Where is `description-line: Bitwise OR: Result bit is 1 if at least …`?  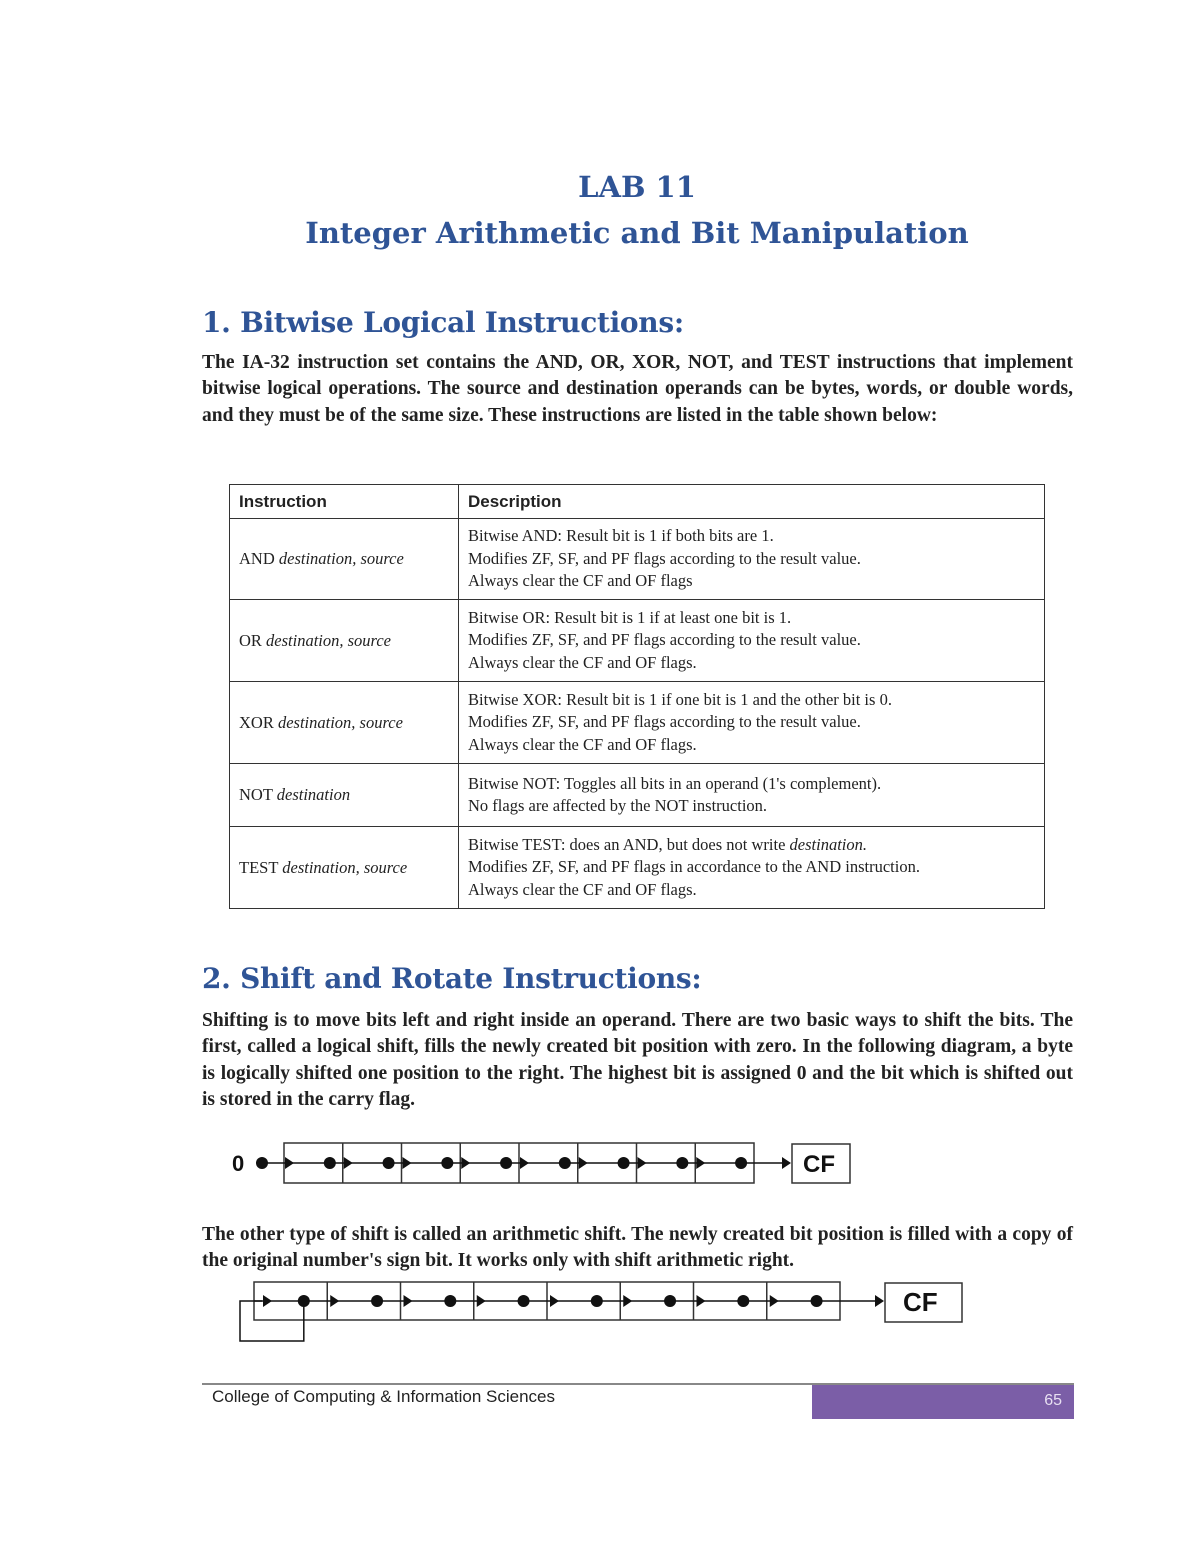 description-line: Bitwise OR: Result bit is 1 if at least … is located at coordinates (751, 618).